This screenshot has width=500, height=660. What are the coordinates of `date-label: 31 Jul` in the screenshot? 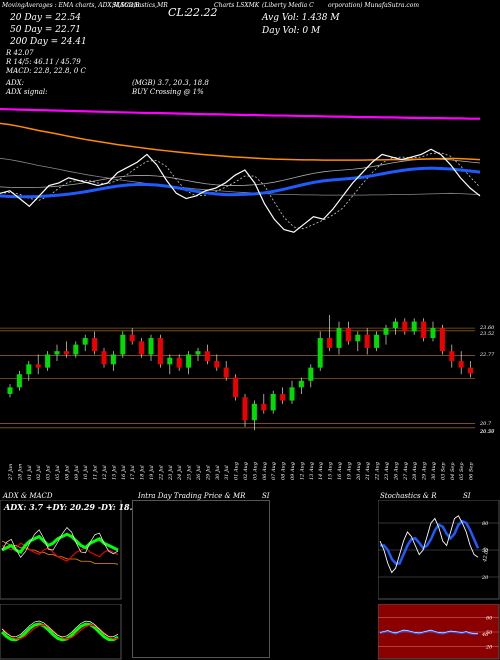 It's located at (227, 472).